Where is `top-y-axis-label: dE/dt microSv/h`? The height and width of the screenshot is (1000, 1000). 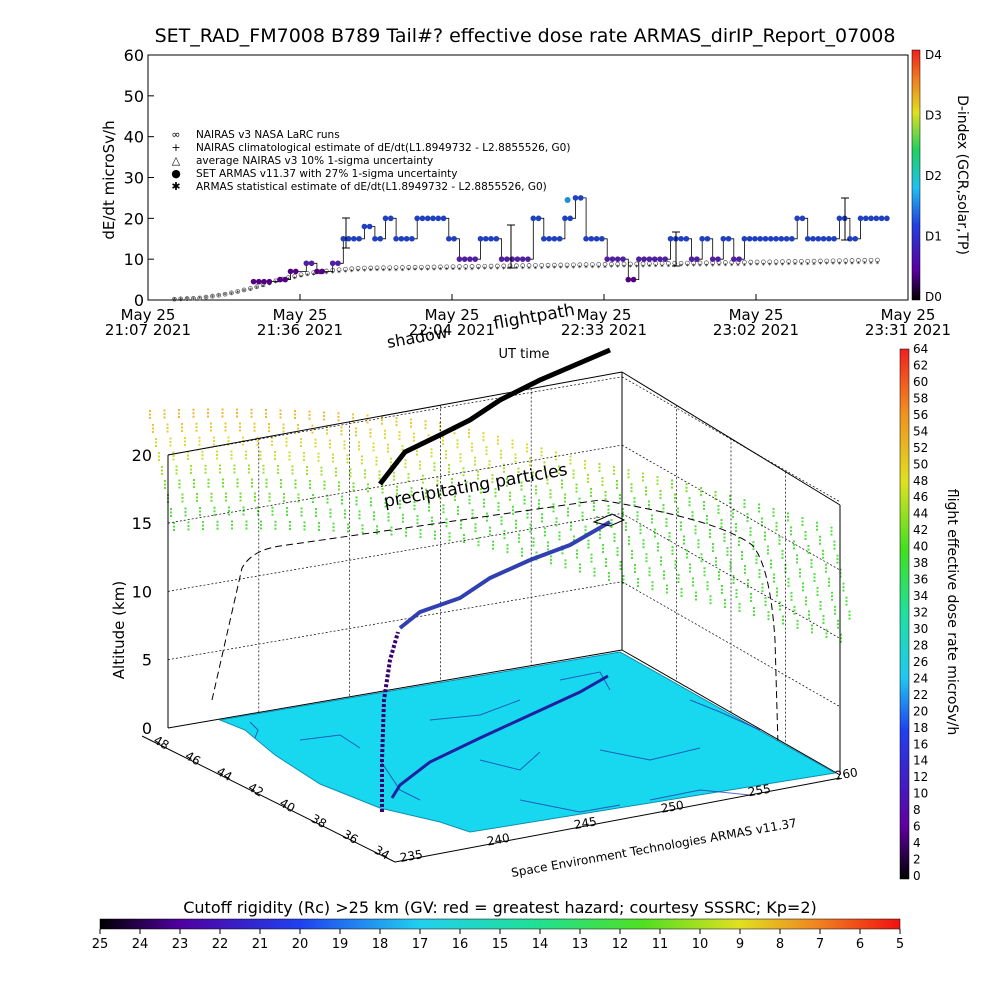 top-y-axis-label: dE/dt microSv/h is located at coordinates (109, 179).